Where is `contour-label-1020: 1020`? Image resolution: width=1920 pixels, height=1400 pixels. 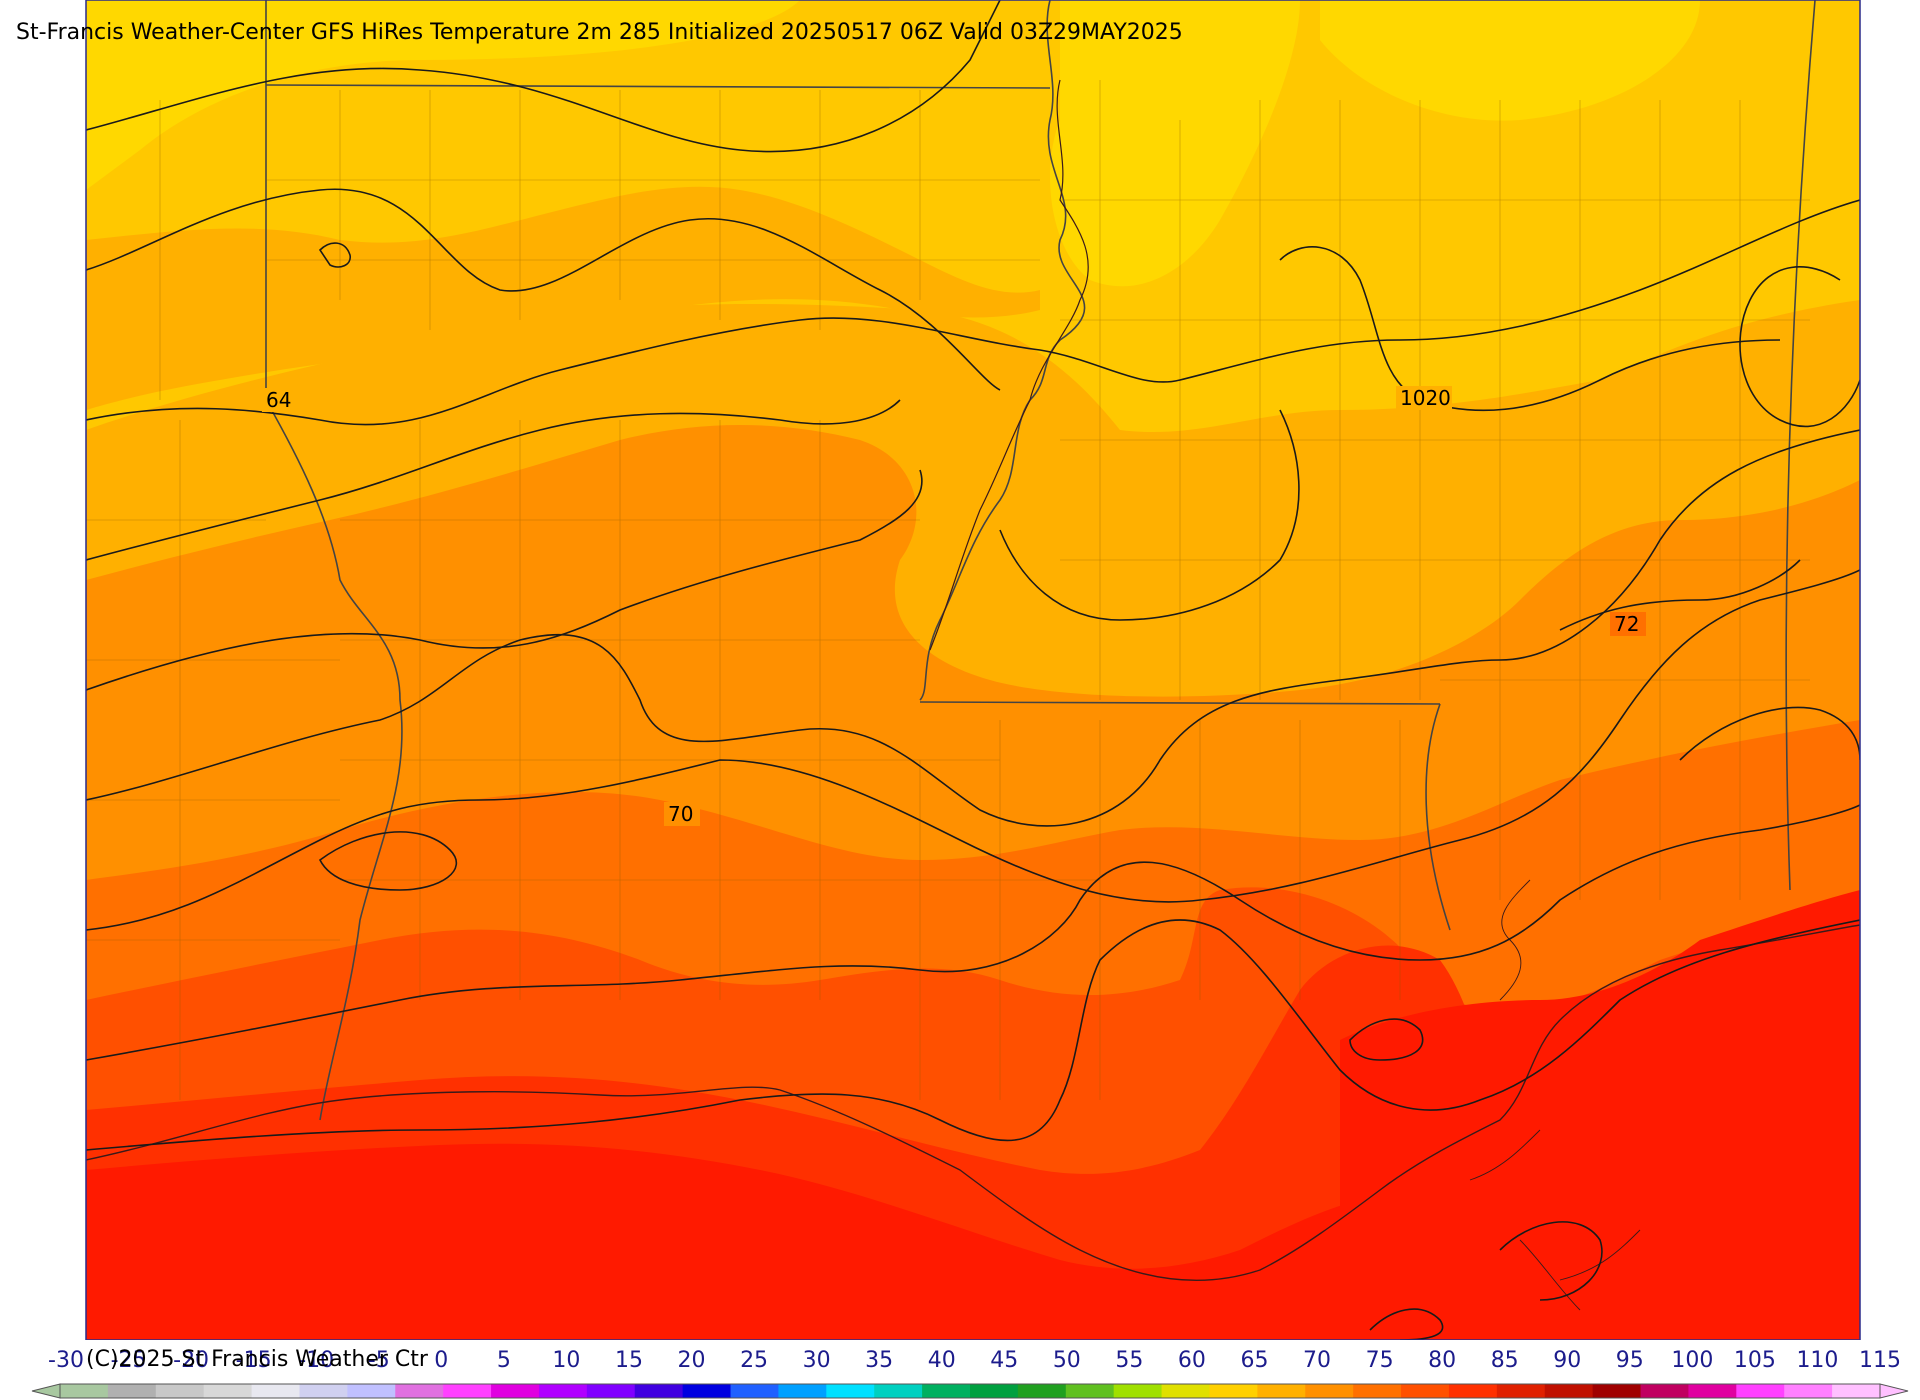
contour-label-1020: 1020 is located at coordinates (1425, 398).